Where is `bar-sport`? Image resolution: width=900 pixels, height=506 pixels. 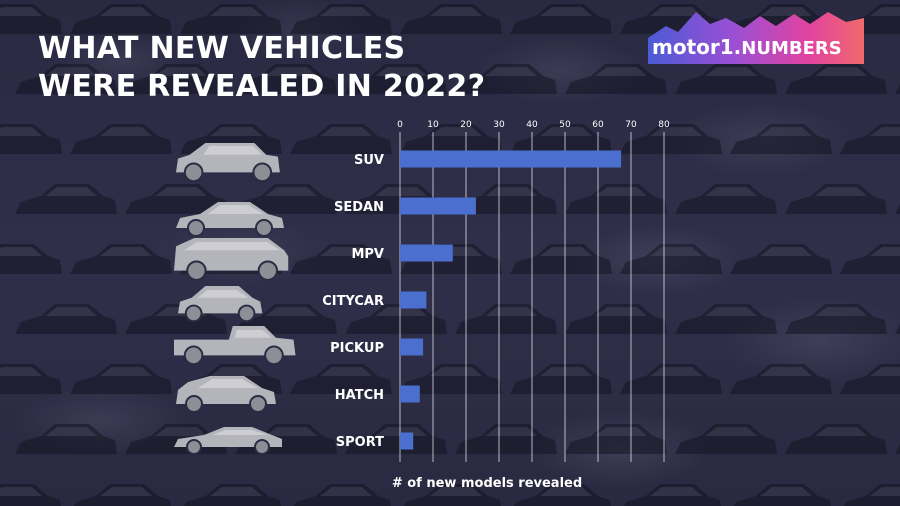 bar-sport is located at coordinates (407, 441).